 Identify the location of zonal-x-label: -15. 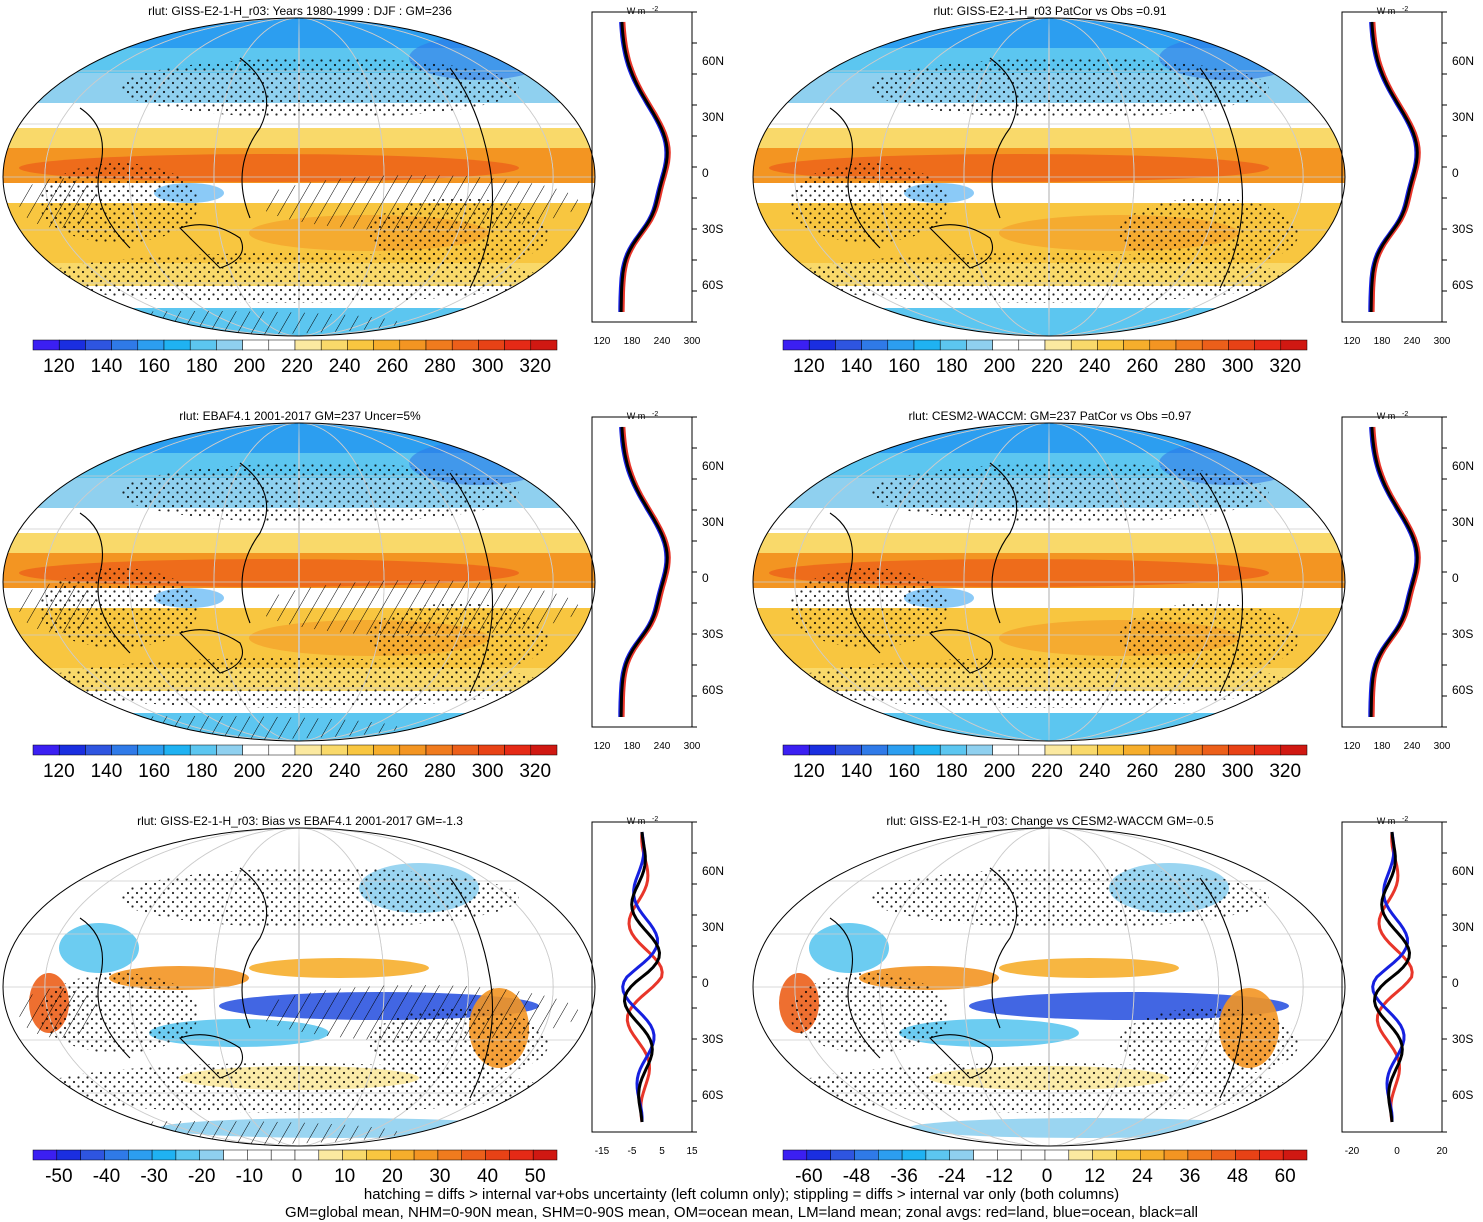
(602, 1151).